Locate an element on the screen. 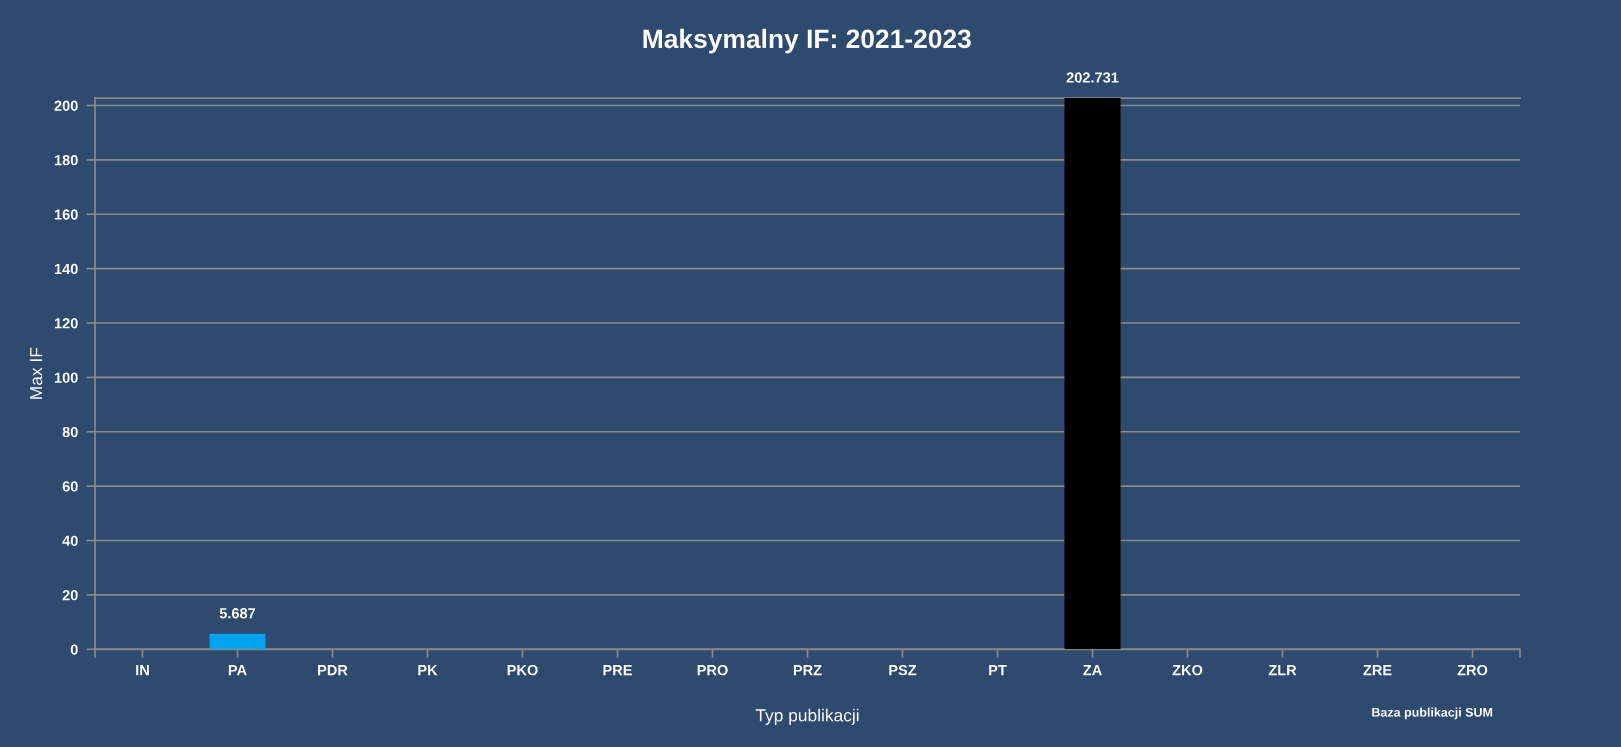 The image size is (1621, 747). y-tick-label: 200 is located at coordinates (66, 105).